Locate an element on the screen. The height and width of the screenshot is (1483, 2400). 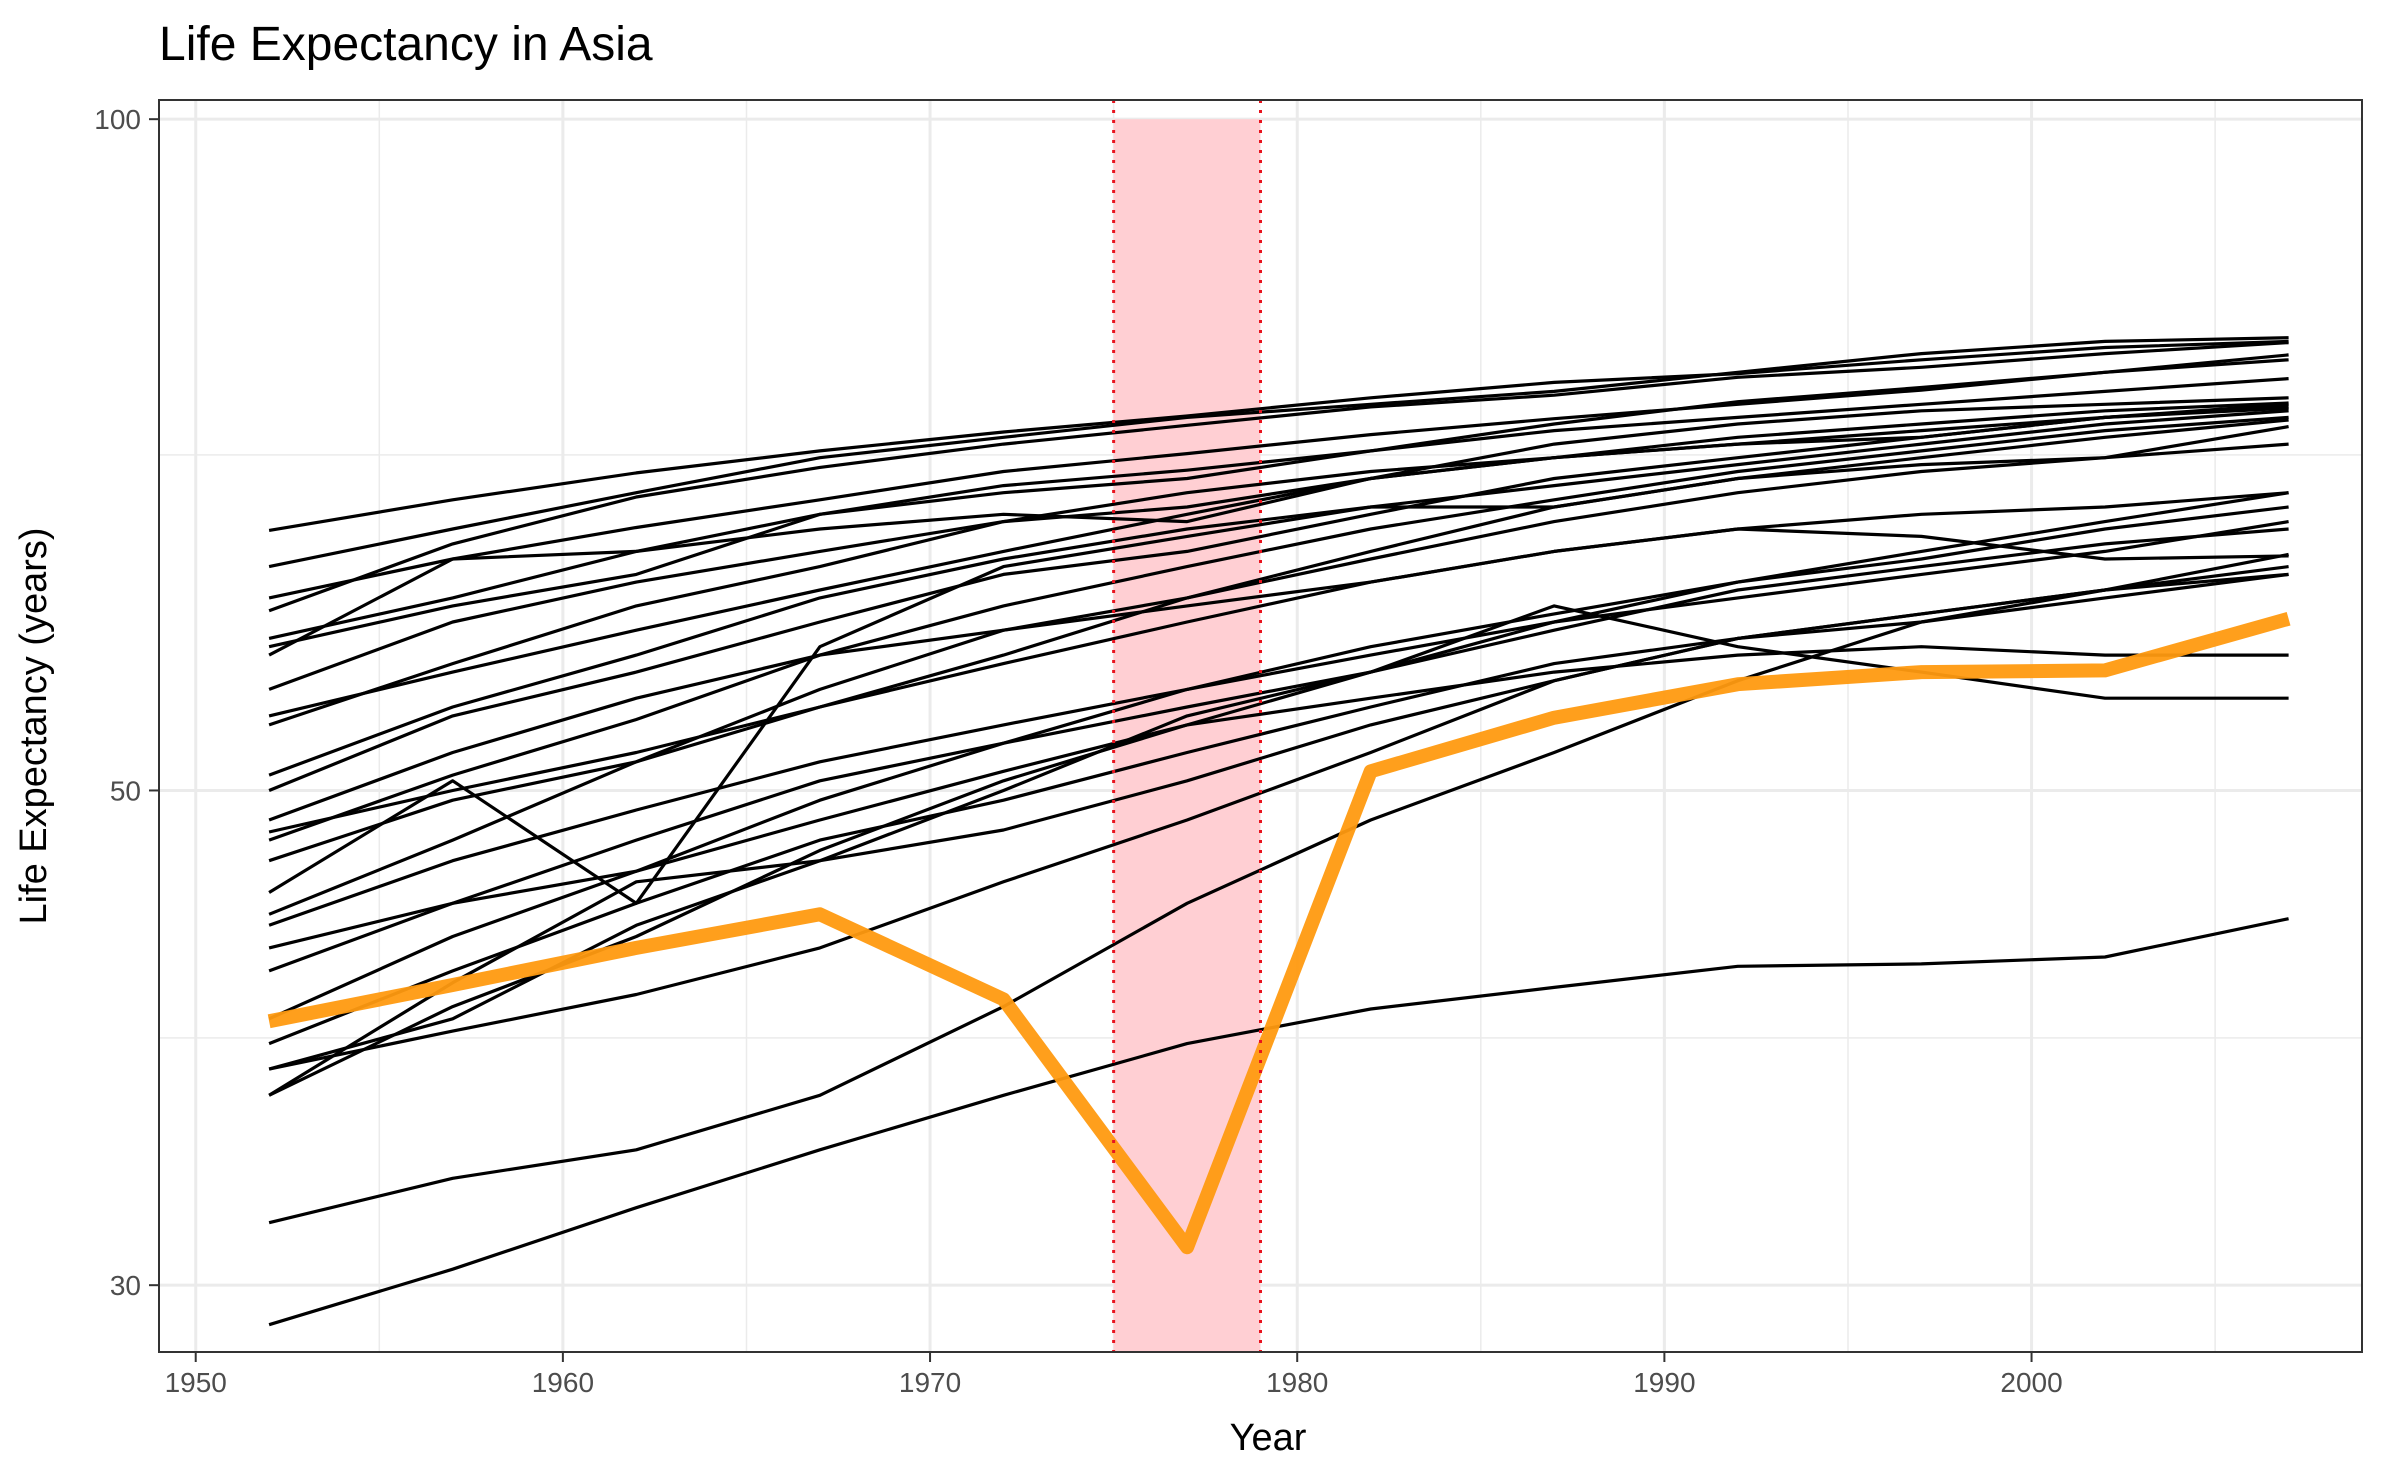
x-tick-label: 1950 is located at coordinates (196, 1382).